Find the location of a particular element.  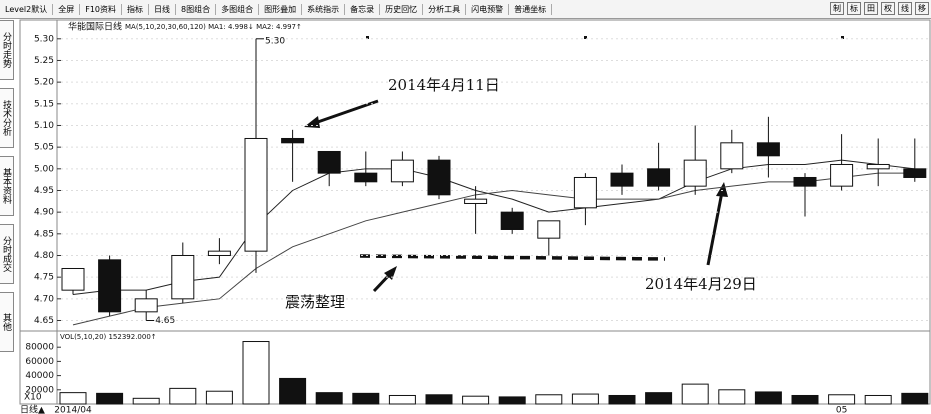

toolbar-item: 全屏 is located at coordinates (67, 9).